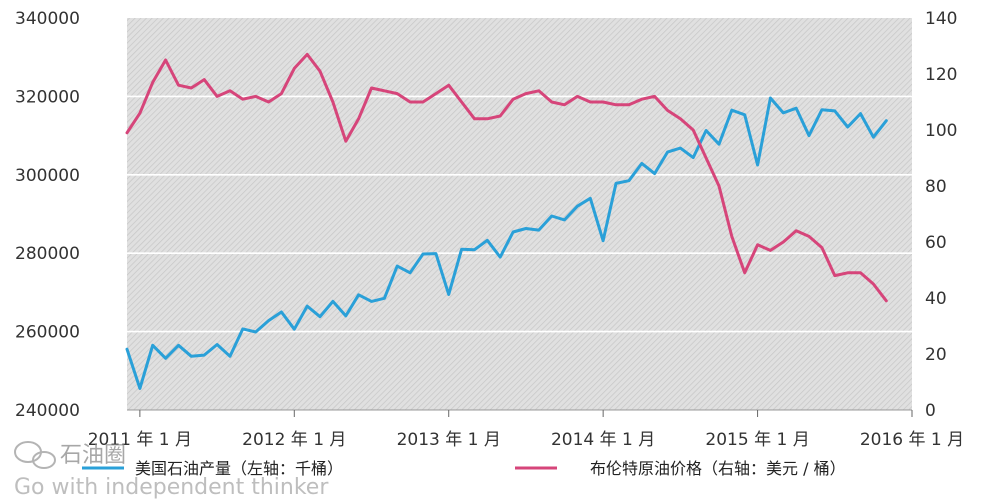  I want to click on left-axis-tick-label: 300000, so click(47, 176).